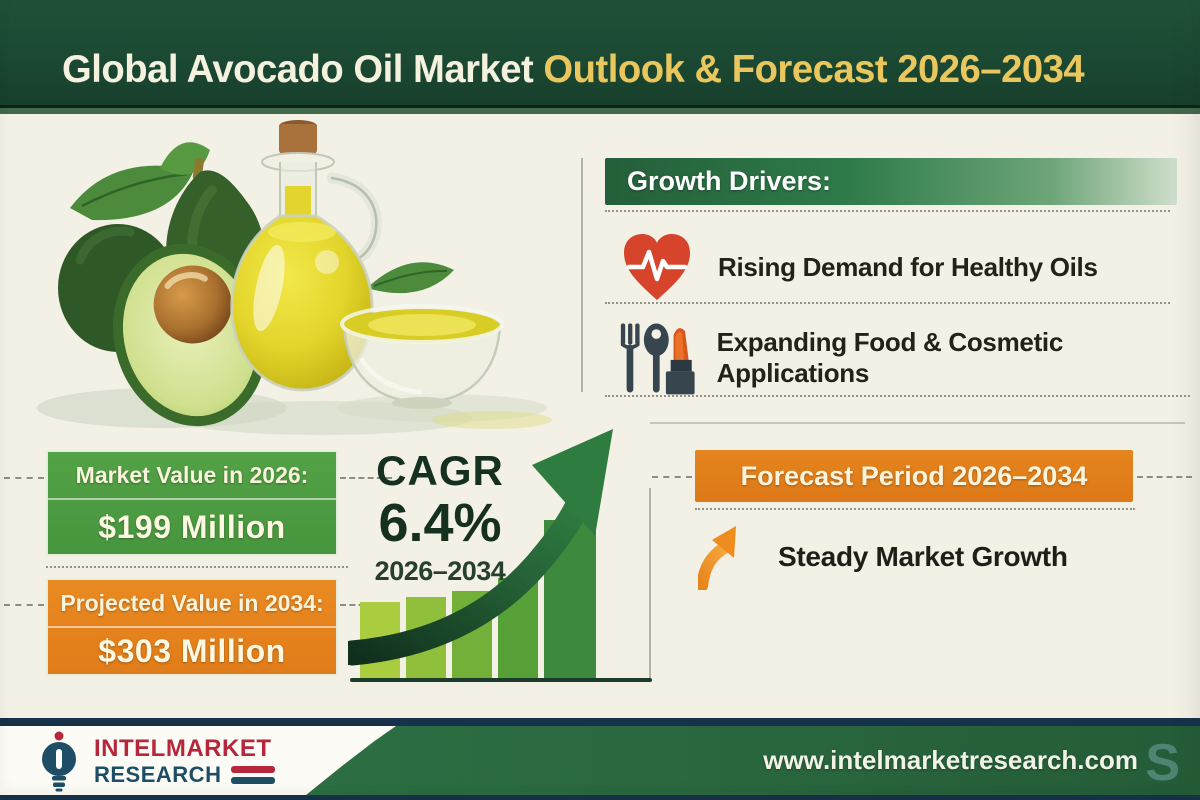 This screenshot has height=800, width=1200. I want to click on footer, so click(600, 760).